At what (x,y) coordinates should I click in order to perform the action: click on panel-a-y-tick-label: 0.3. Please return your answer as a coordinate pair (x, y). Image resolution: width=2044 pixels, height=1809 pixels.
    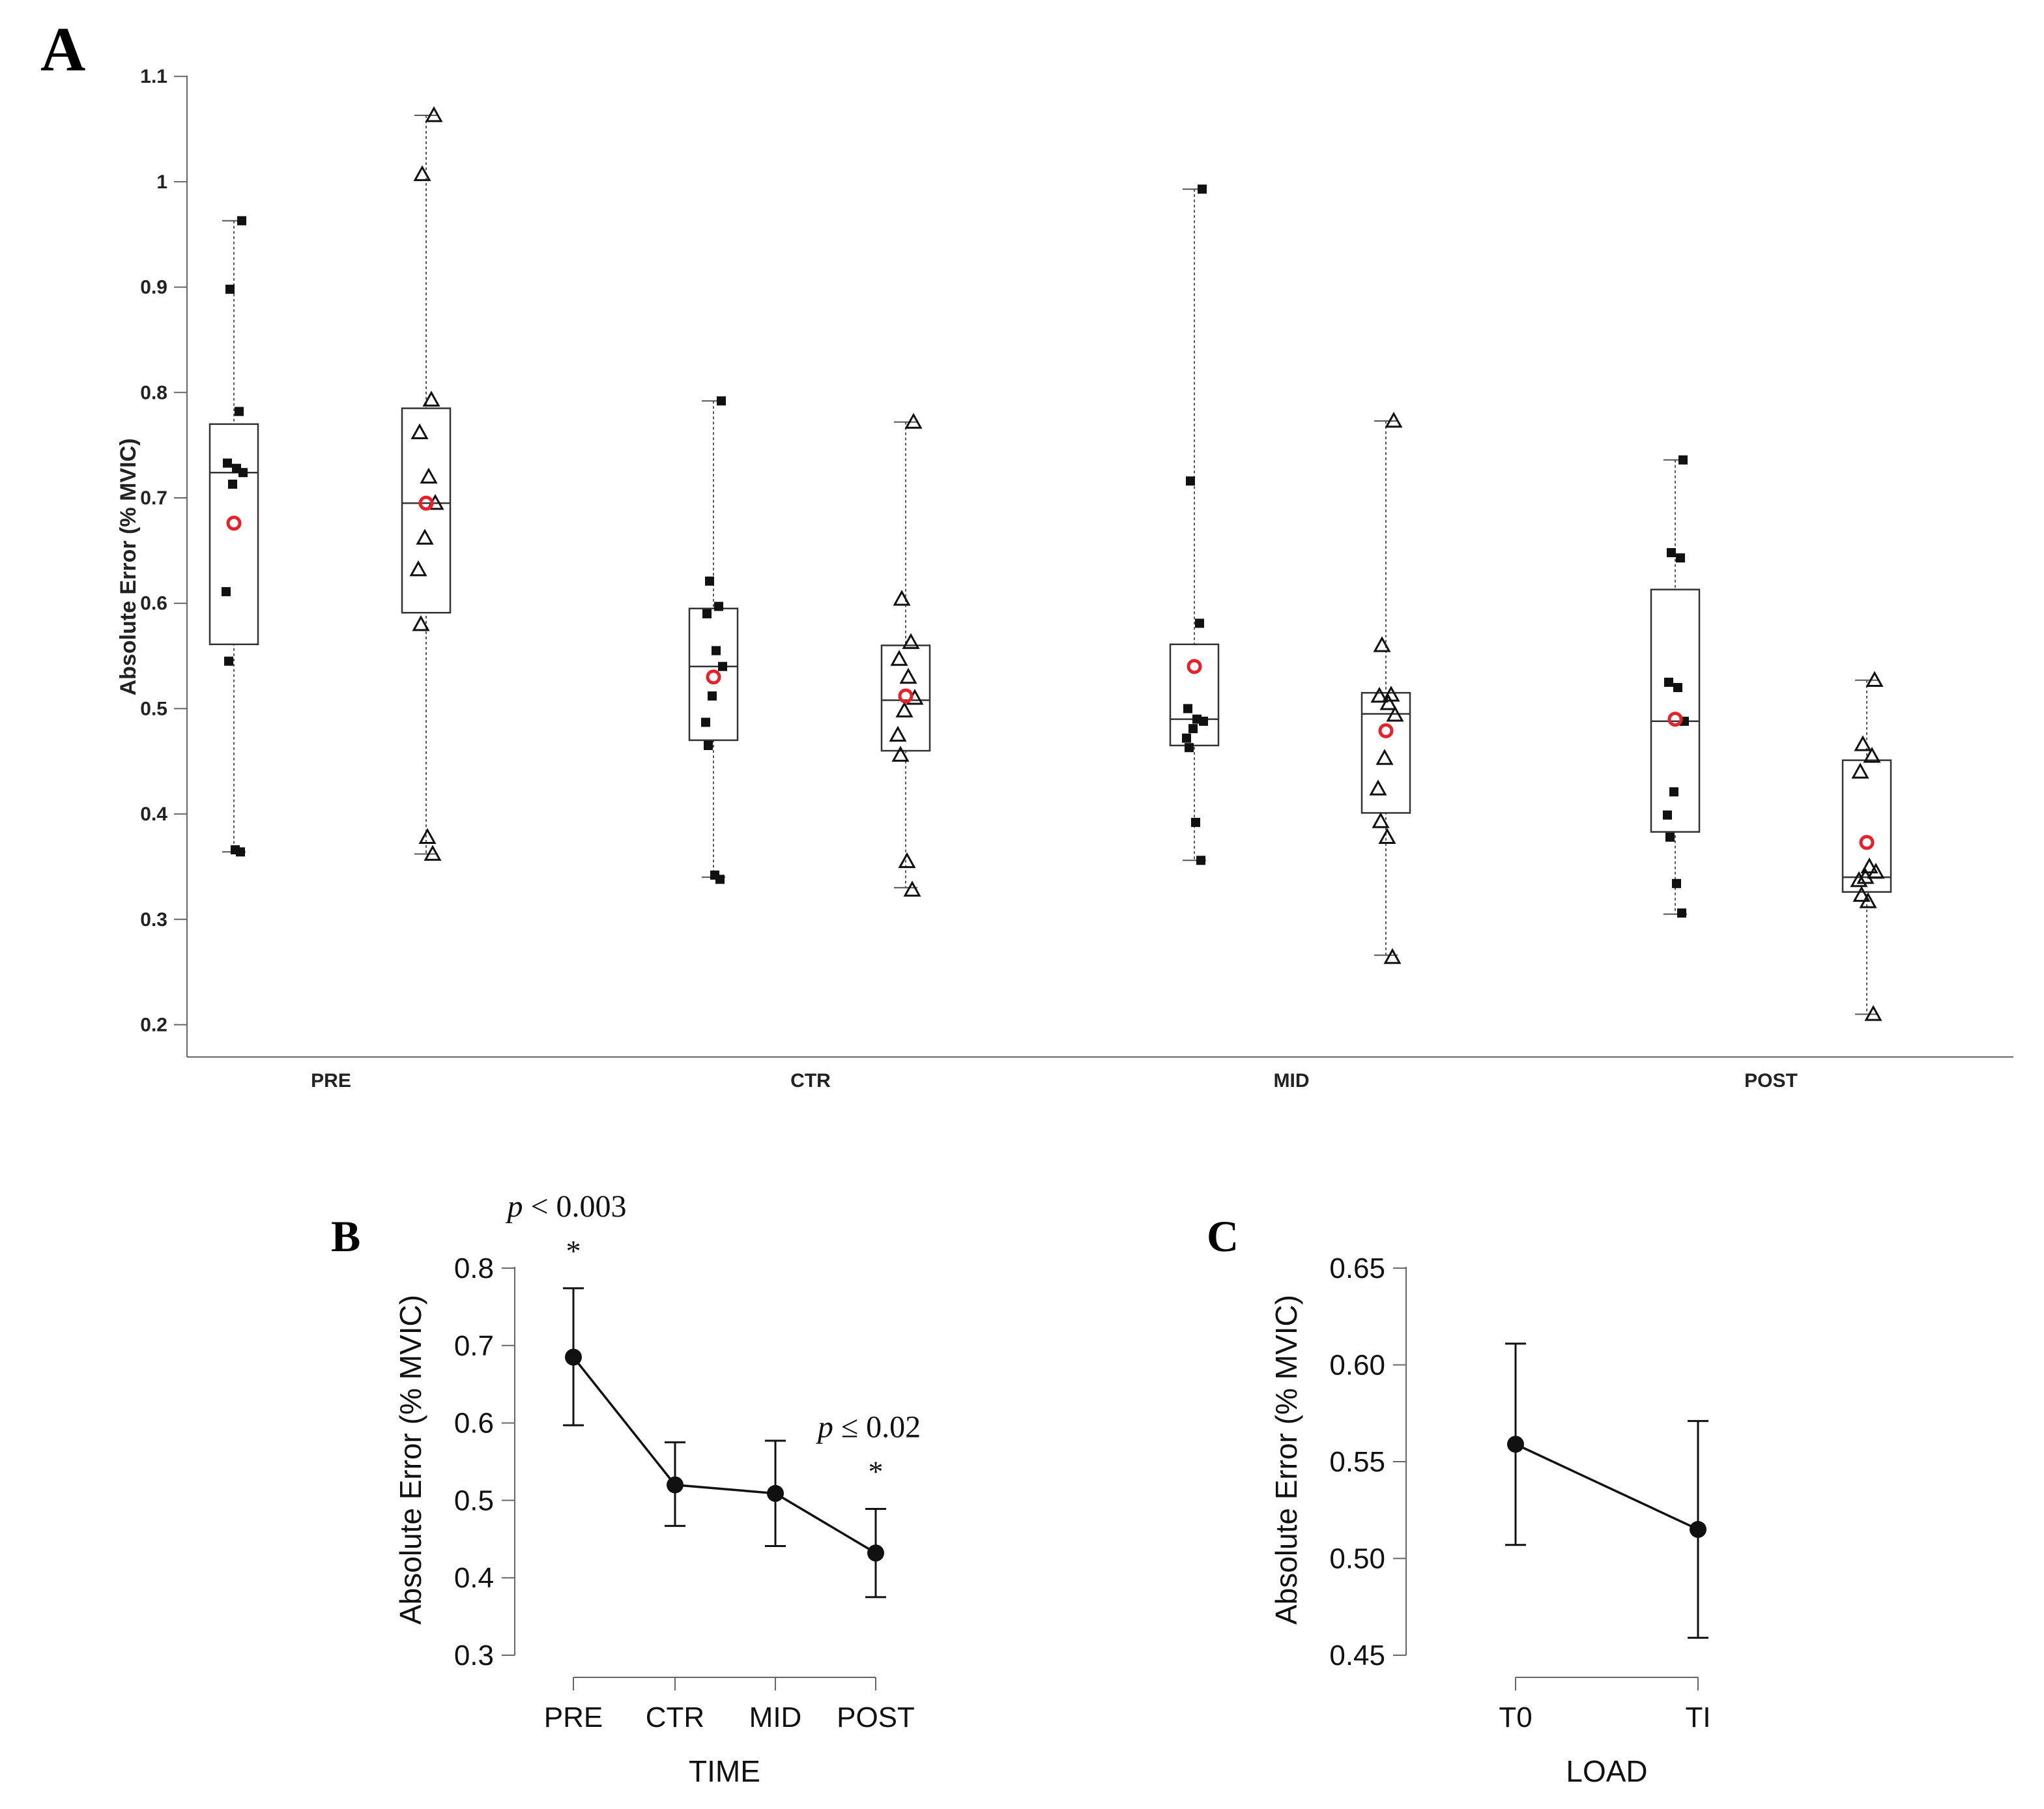
    Looking at the image, I should click on (153, 920).